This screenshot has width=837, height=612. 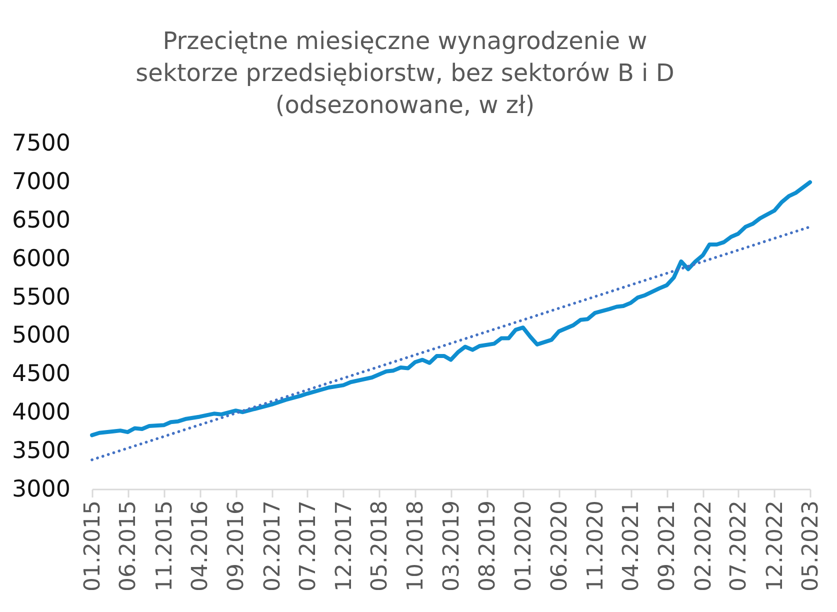 I want to click on y-tick-label: 7500, so click(x=41, y=143).